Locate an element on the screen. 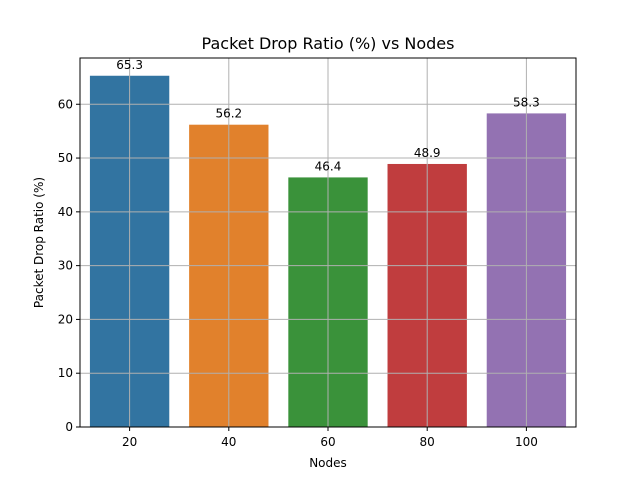  x-tick-label: 60 is located at coordinates (327, 442).